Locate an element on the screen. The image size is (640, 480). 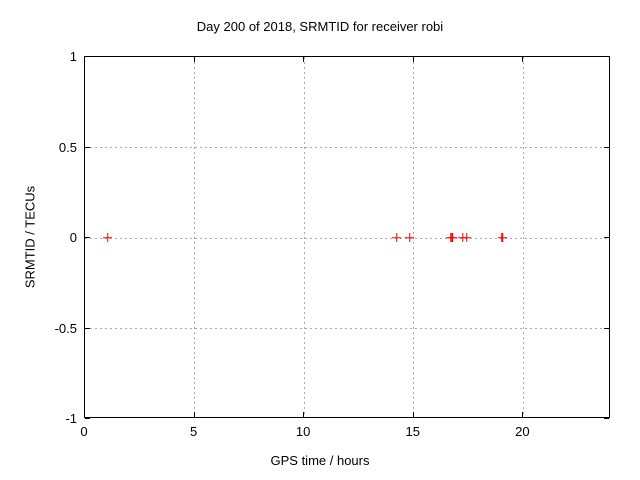
x-tick-label: 0 is located at coordinates (84, 431).